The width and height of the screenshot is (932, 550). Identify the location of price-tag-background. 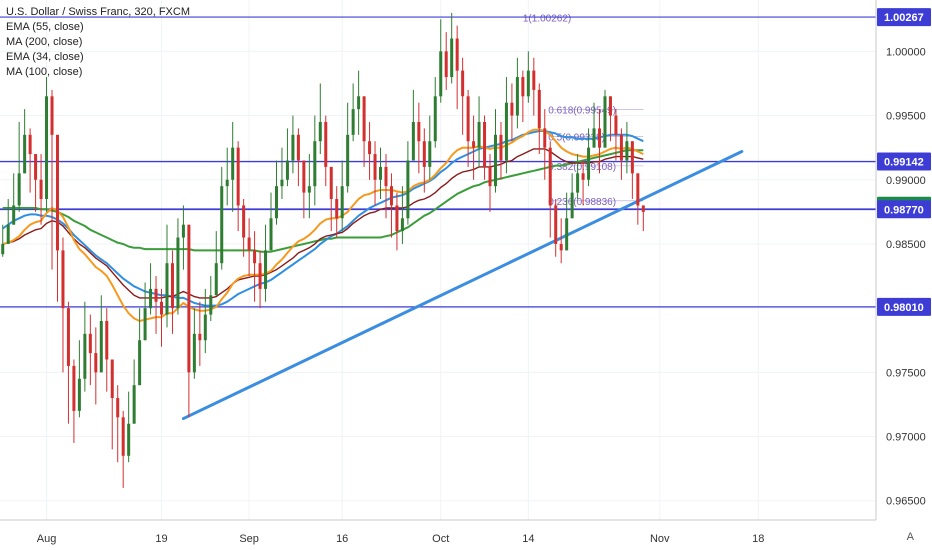
(904, 306).